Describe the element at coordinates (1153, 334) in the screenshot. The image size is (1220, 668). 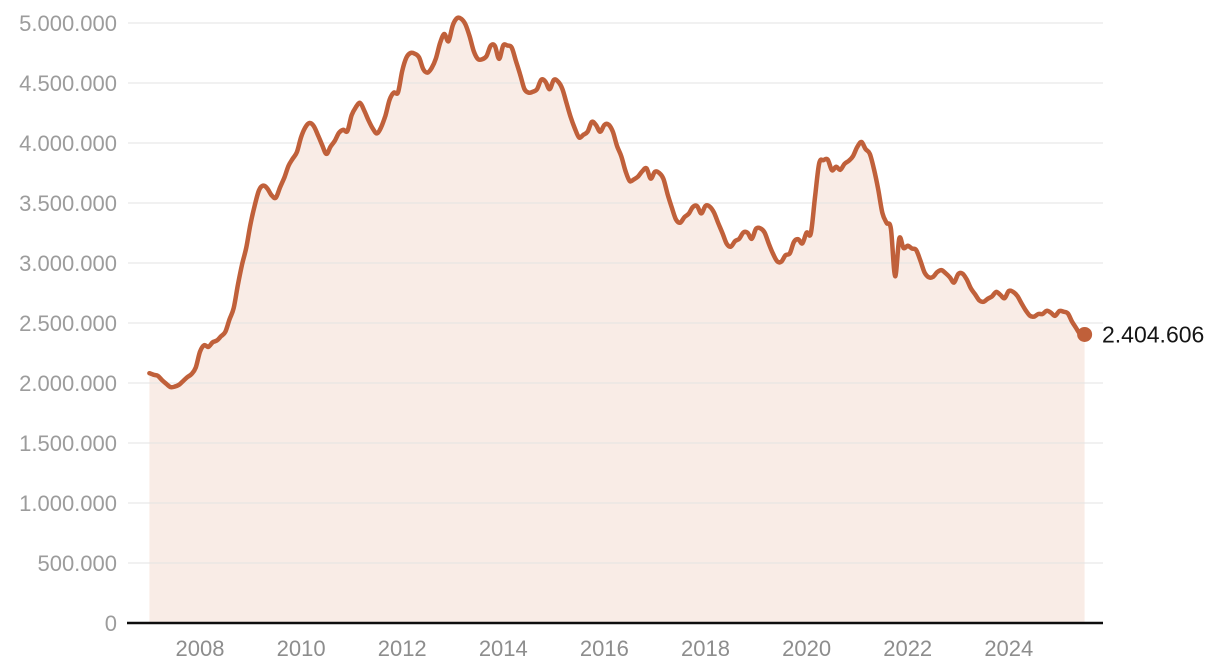
I see `series-end-value-label: 2.404.606` at that location.